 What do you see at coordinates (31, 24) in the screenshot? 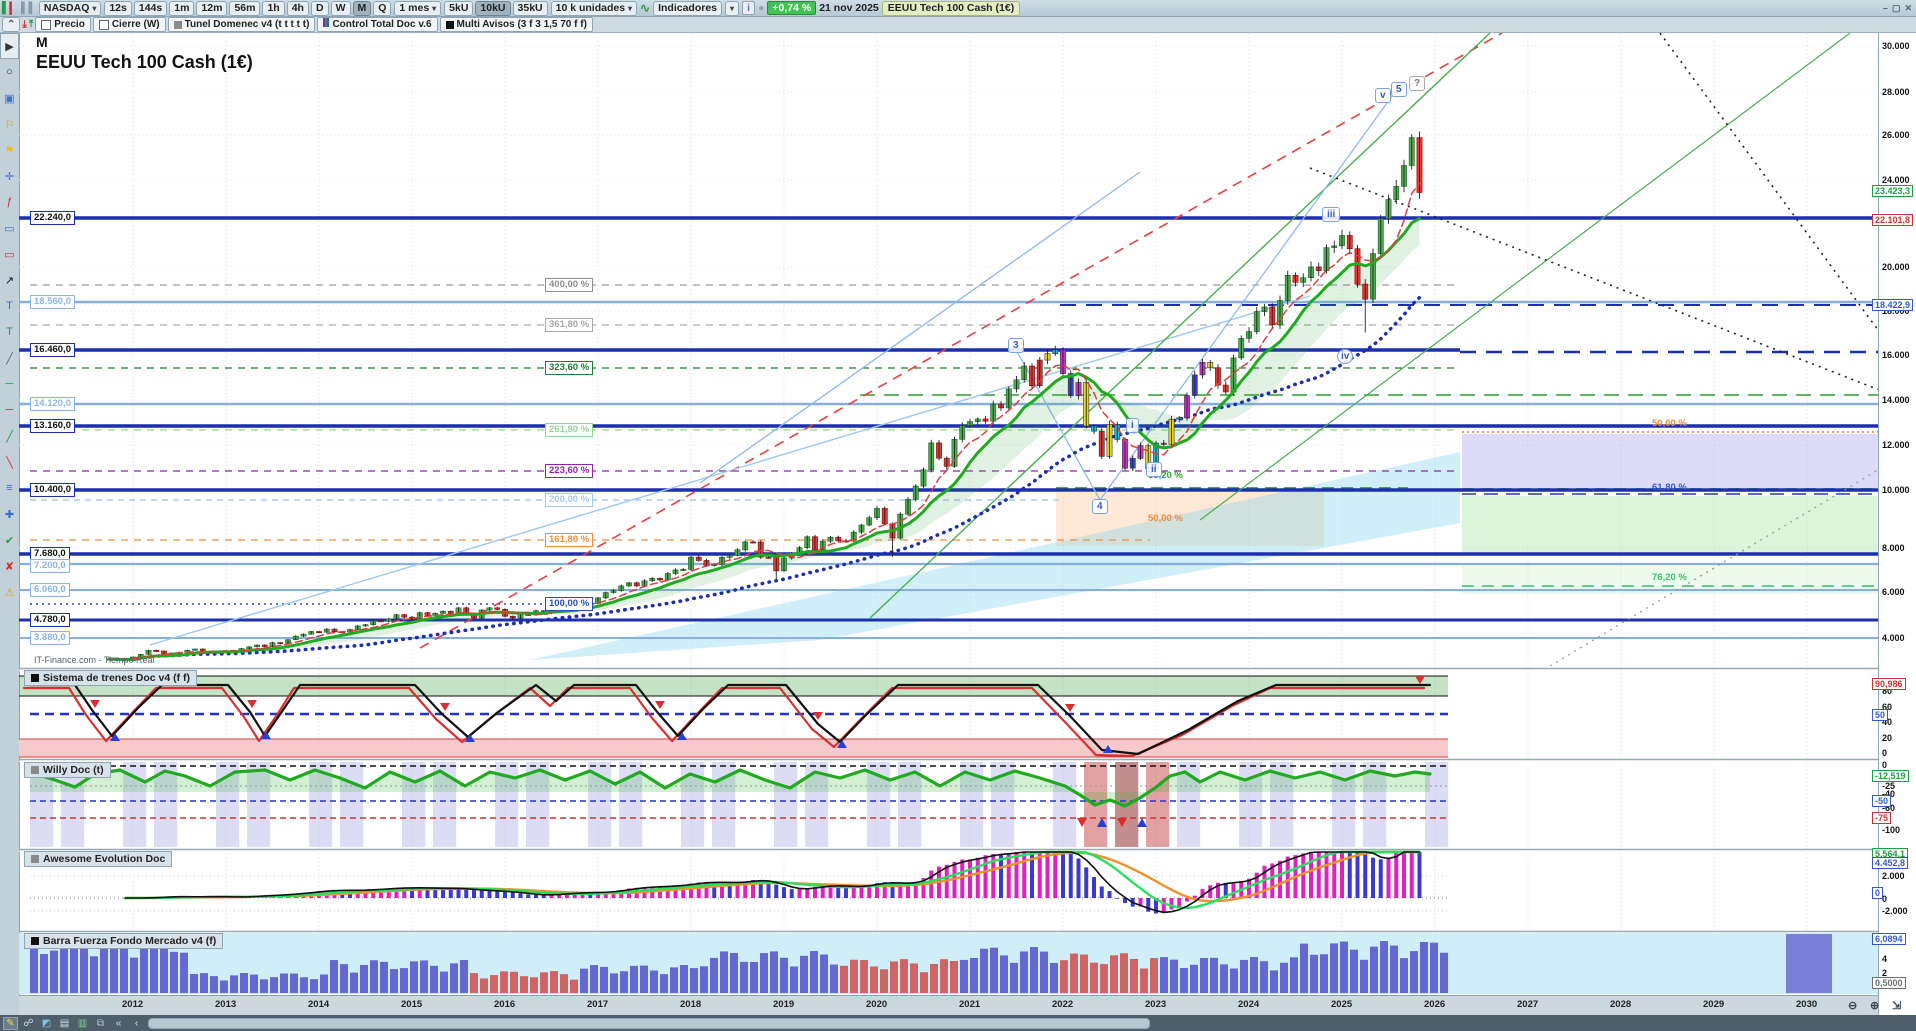
I see `arrow-up-icon: ⤒` at bounding box center [31, 24].